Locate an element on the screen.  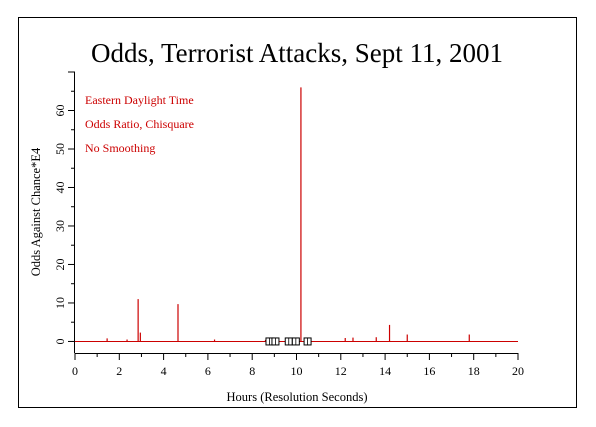
x-tick-label: 0 is located at coordinates (75, 371).